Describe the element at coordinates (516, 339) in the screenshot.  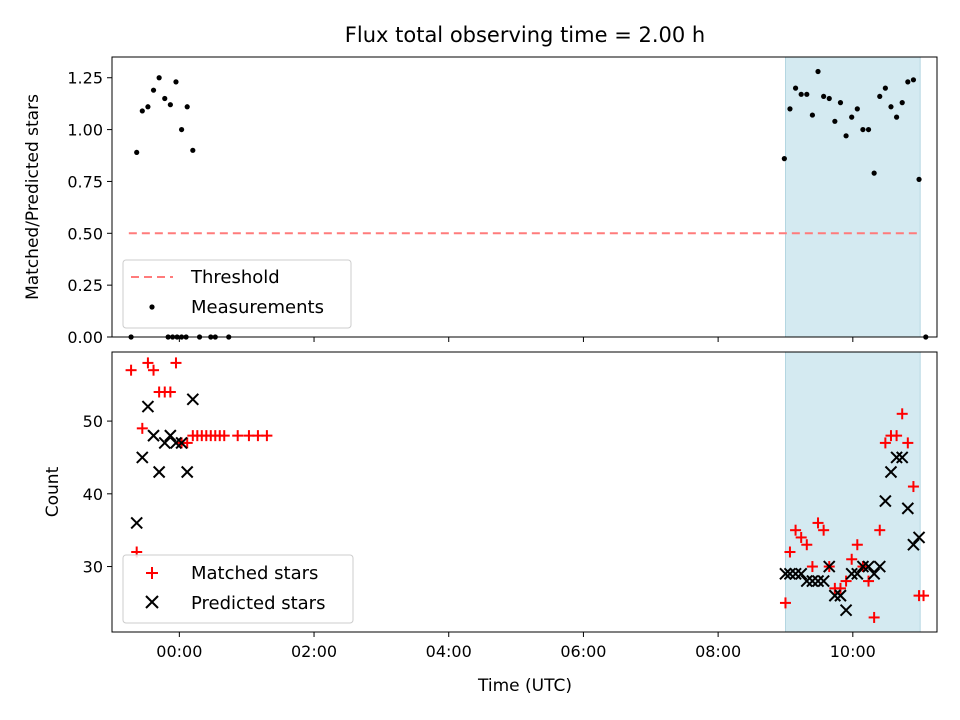
I see `top-x-axis-ticks` at that location.